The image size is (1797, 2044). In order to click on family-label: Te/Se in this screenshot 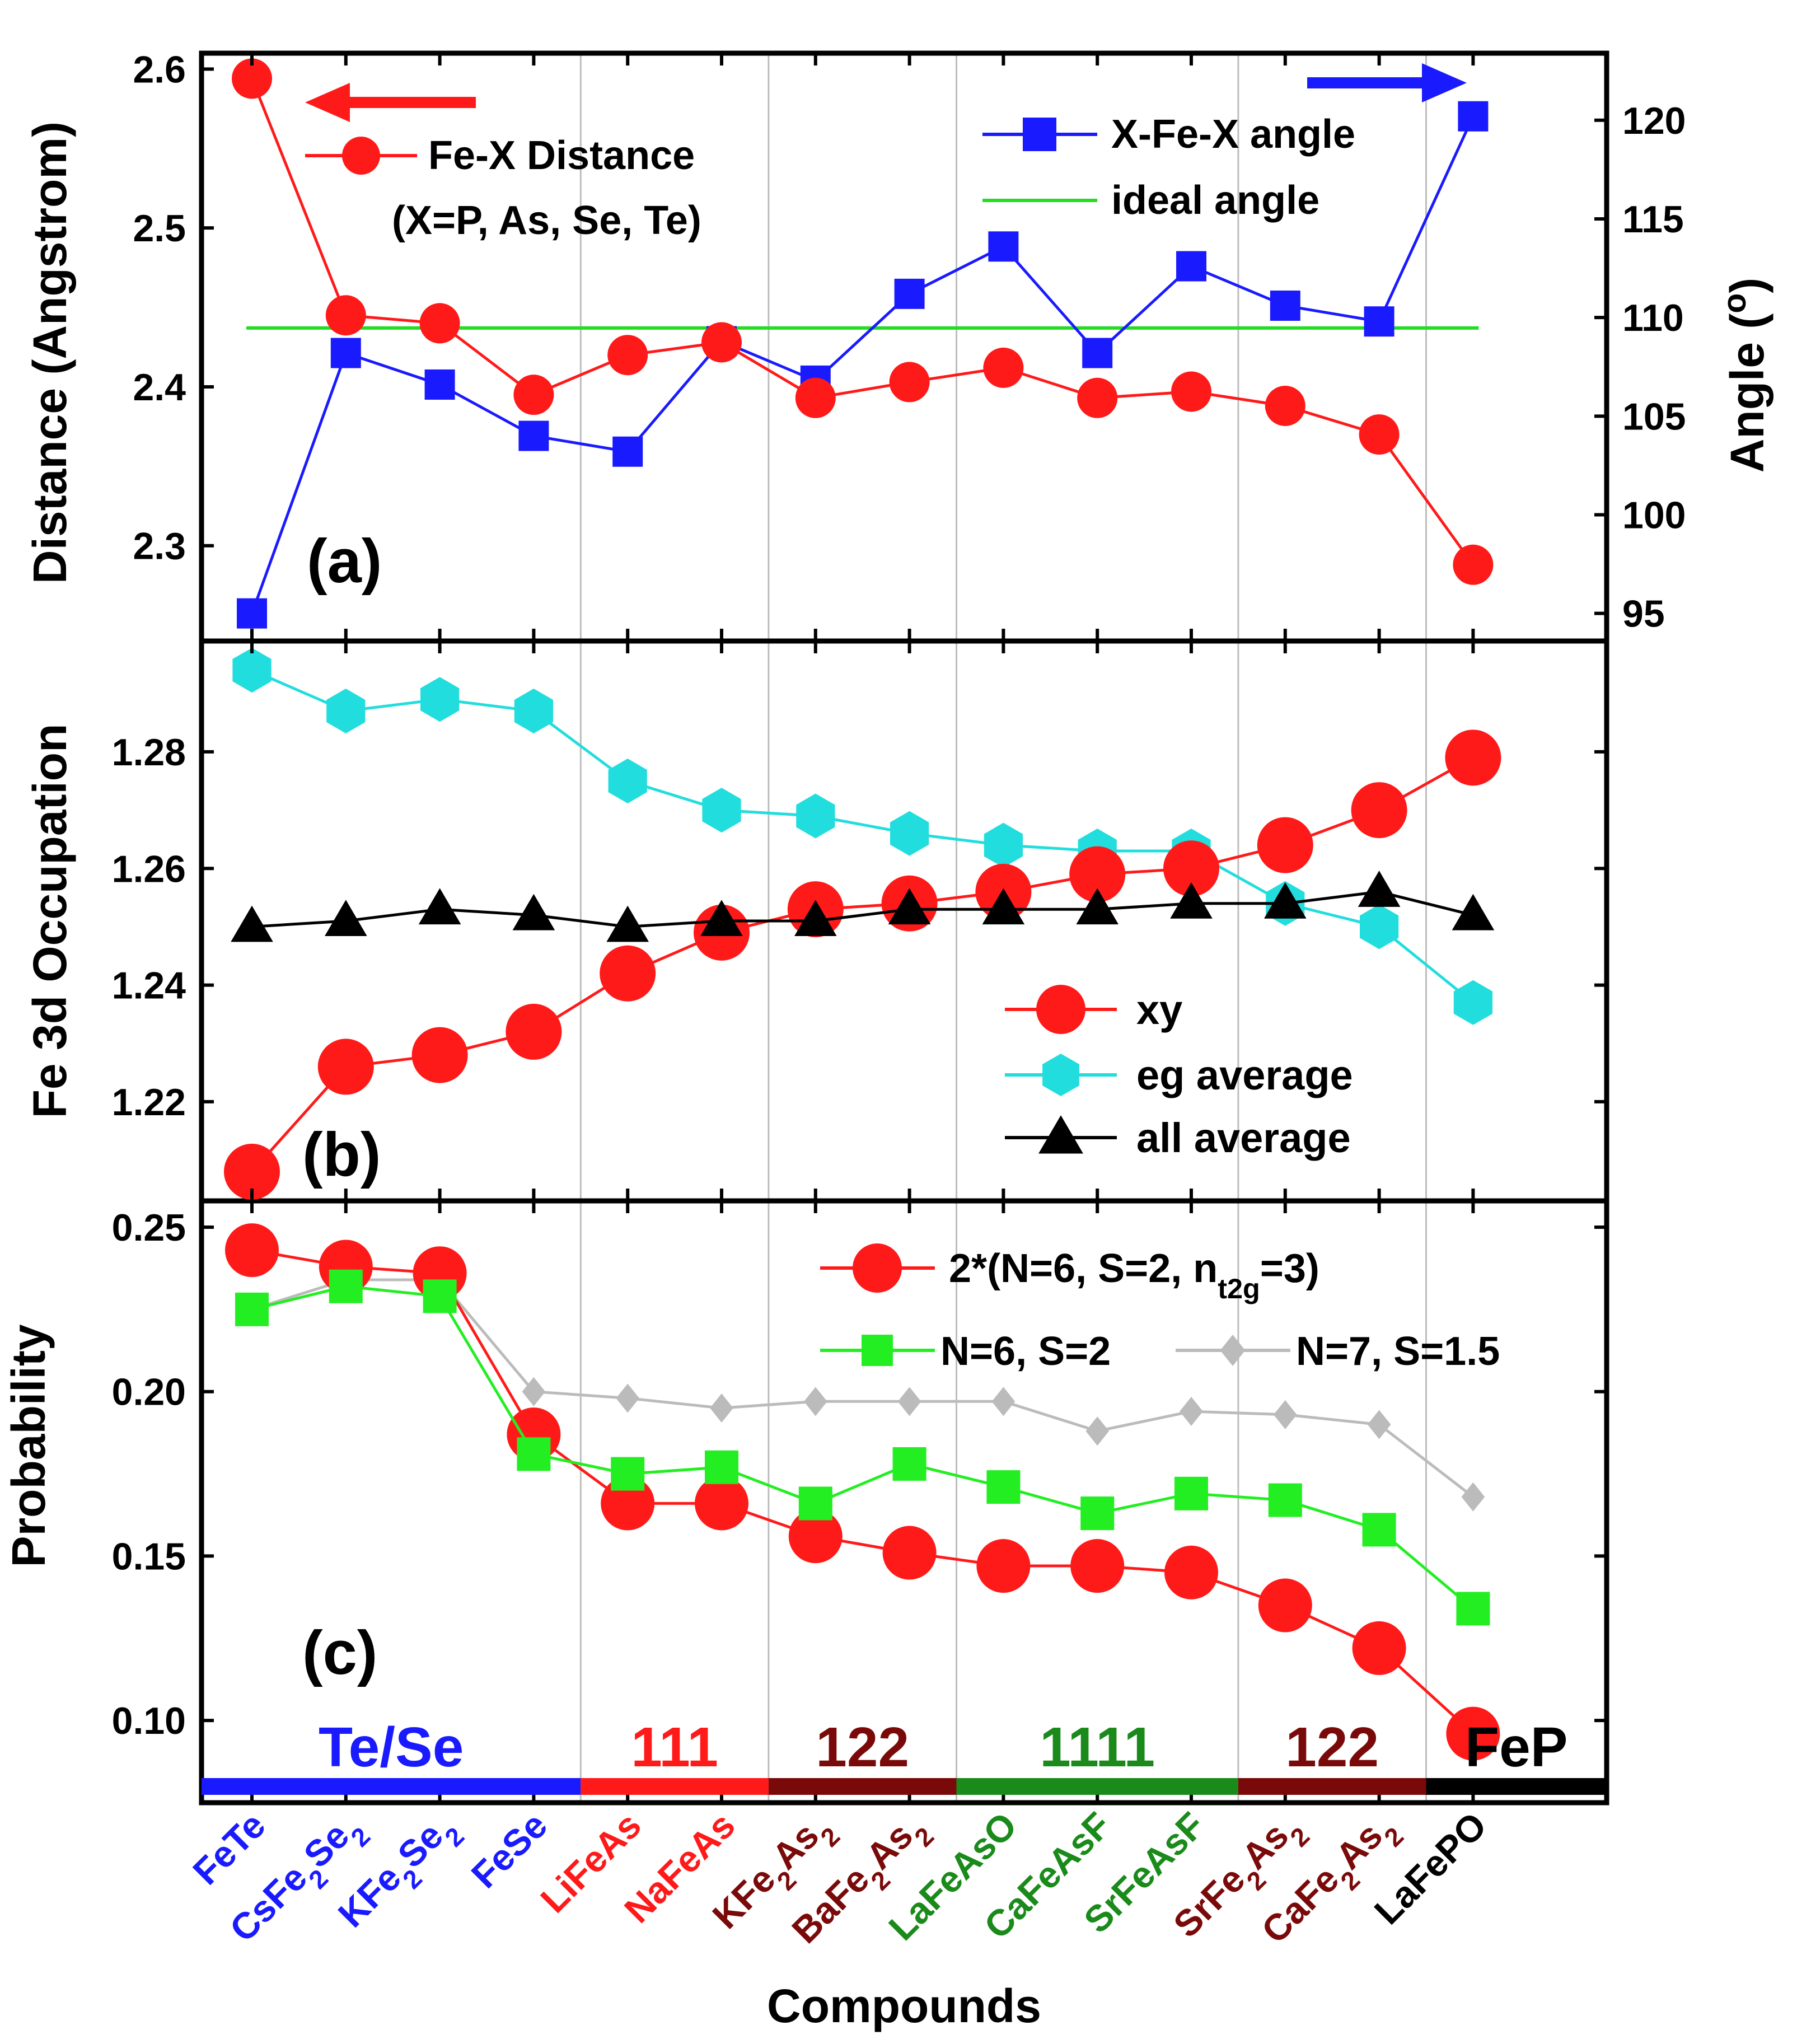, I will do `click(391, 1747)`.